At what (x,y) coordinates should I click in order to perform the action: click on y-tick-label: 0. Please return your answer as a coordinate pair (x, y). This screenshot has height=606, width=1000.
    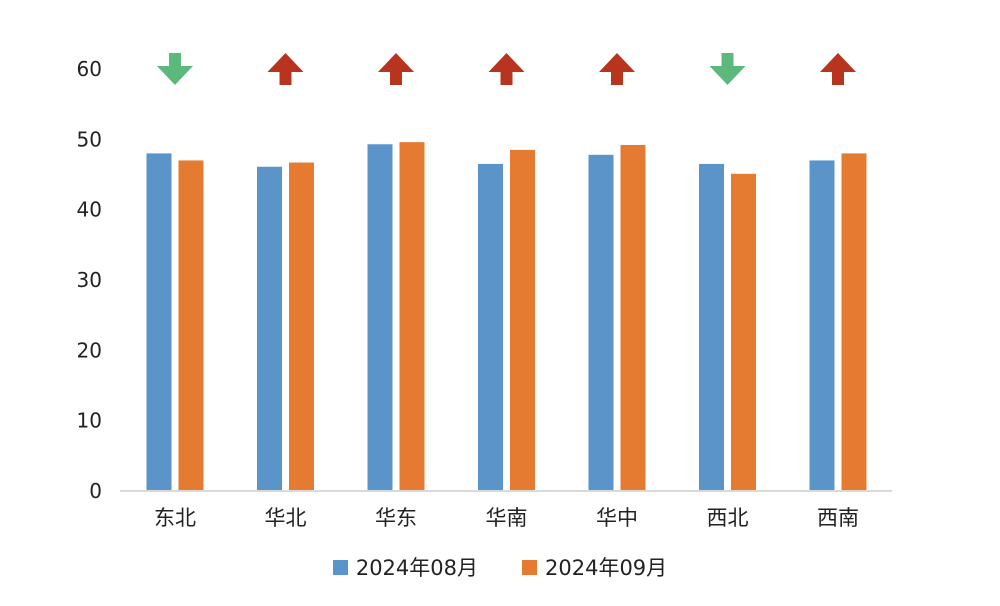
    Looking at the image, I should click on (95, 491).